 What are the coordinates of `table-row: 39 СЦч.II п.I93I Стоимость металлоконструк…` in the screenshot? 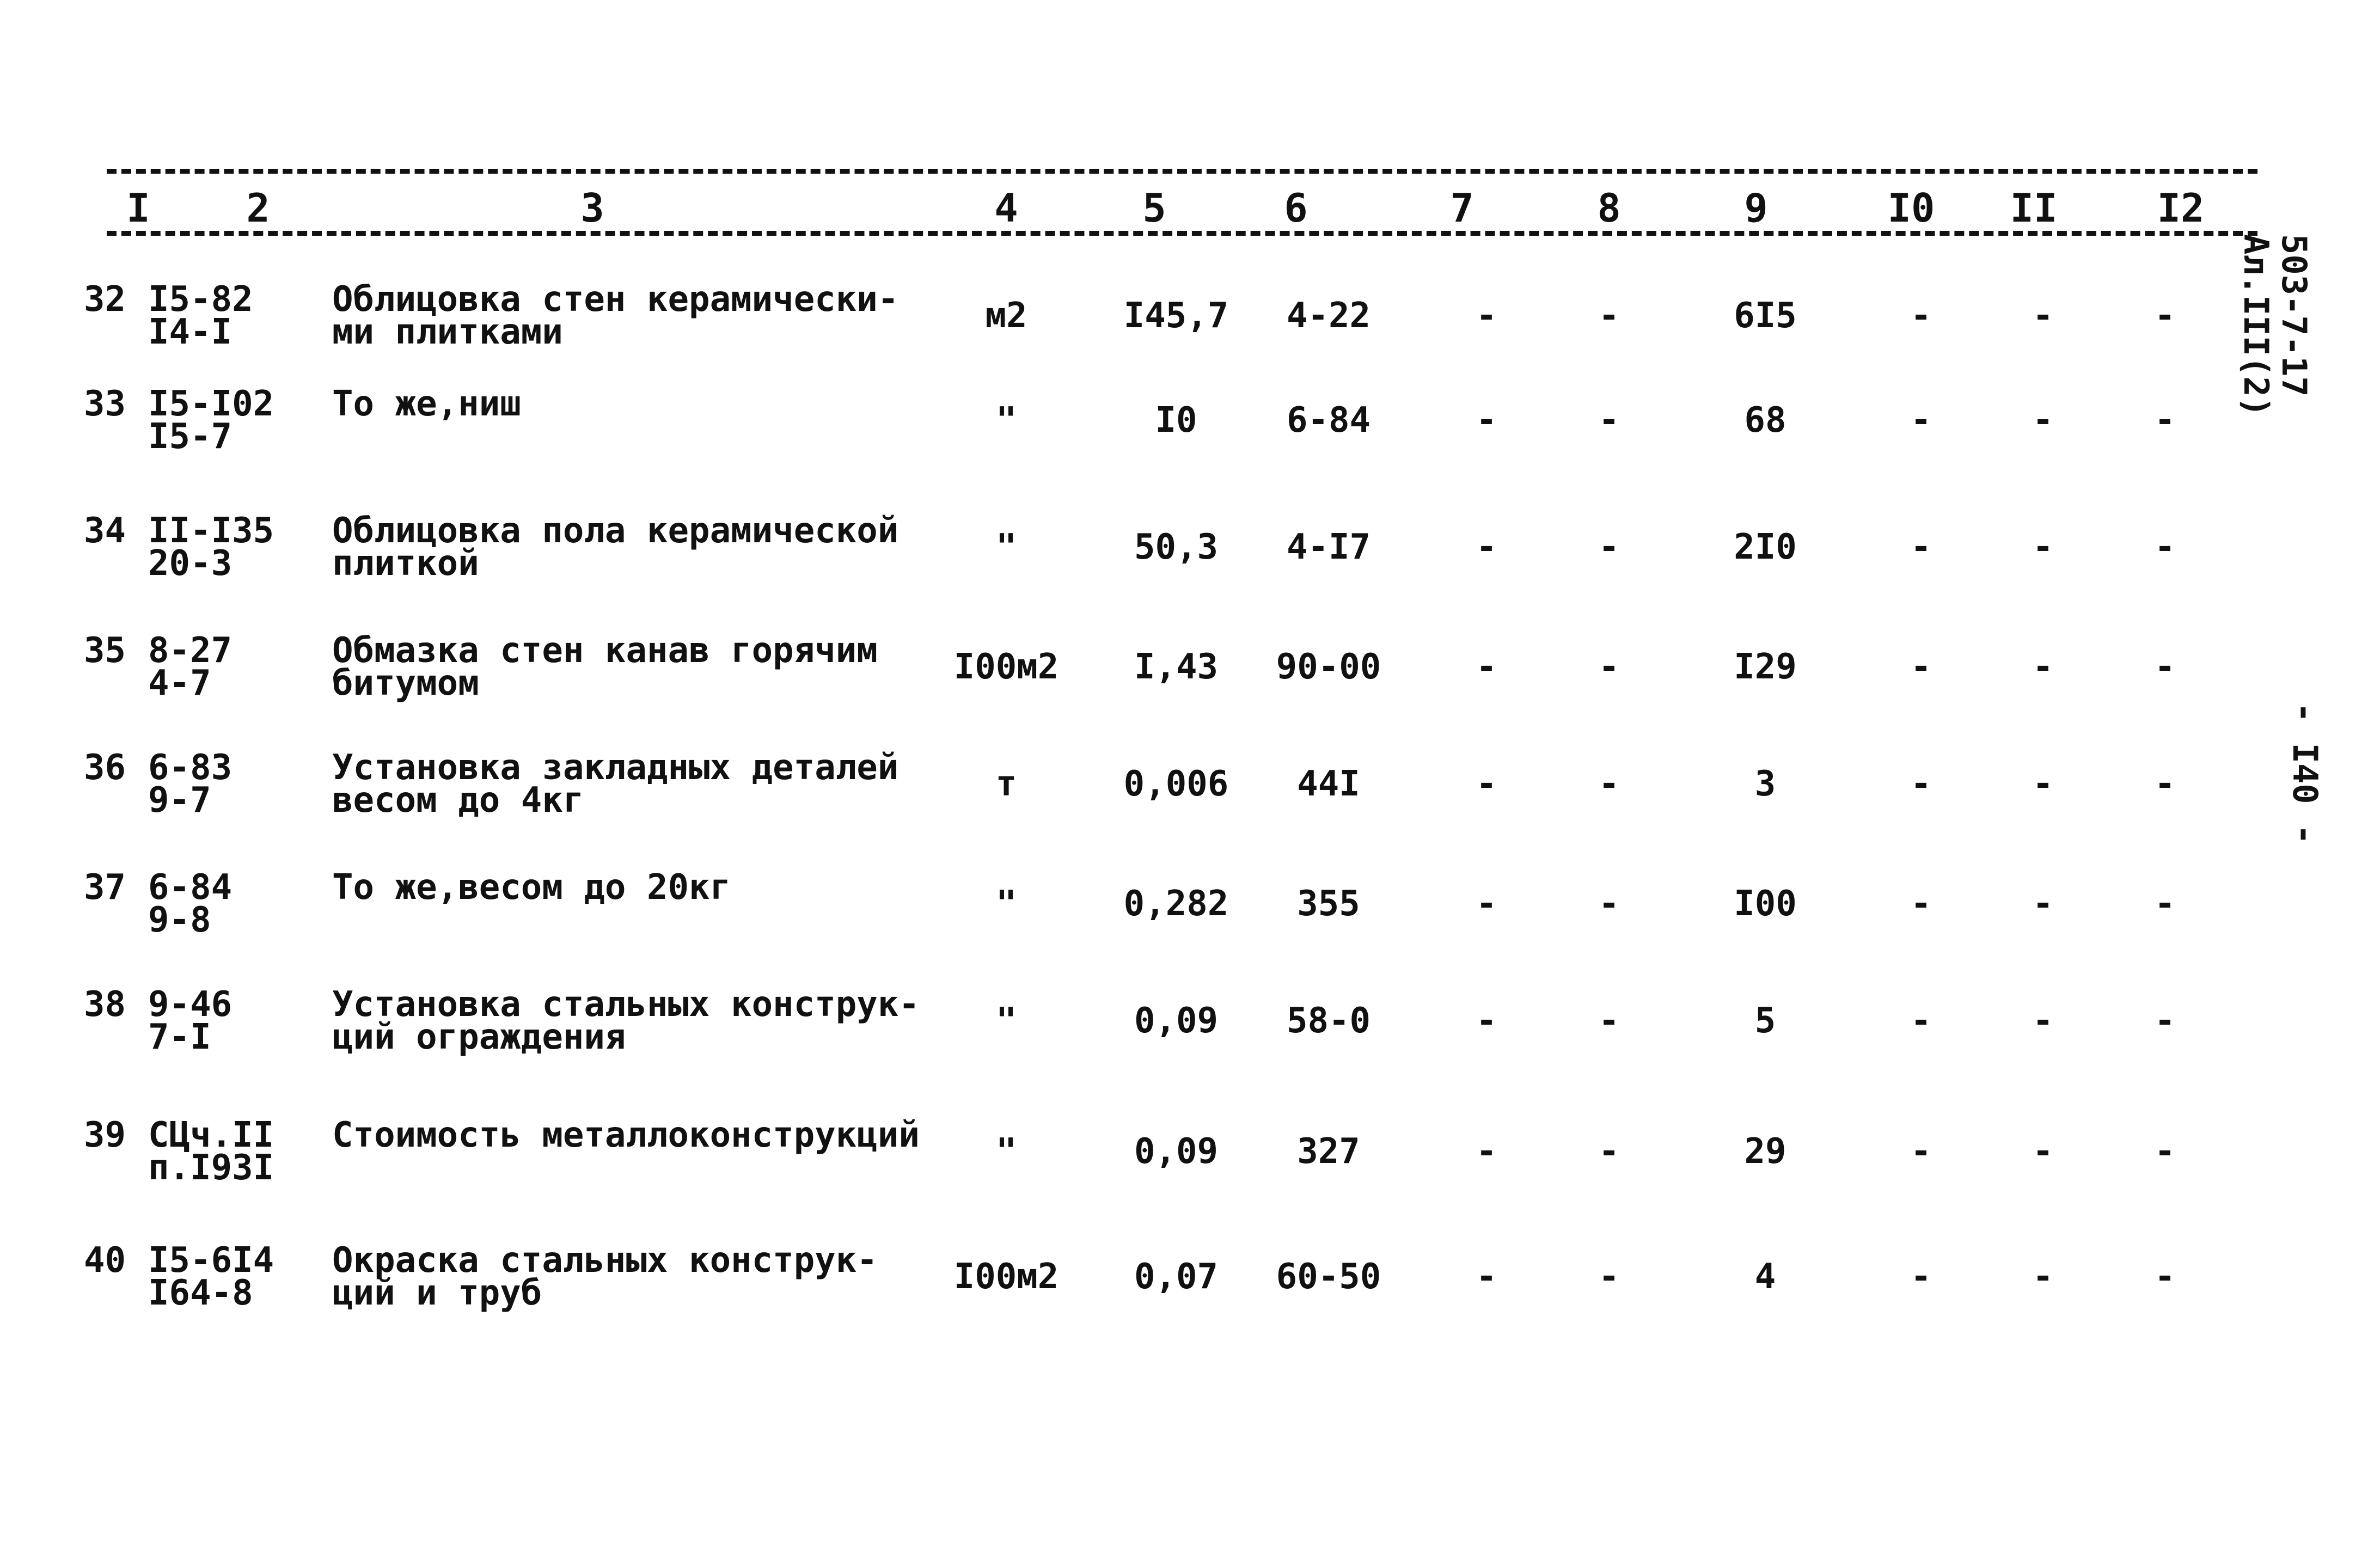 It's located at (1190, 1171).